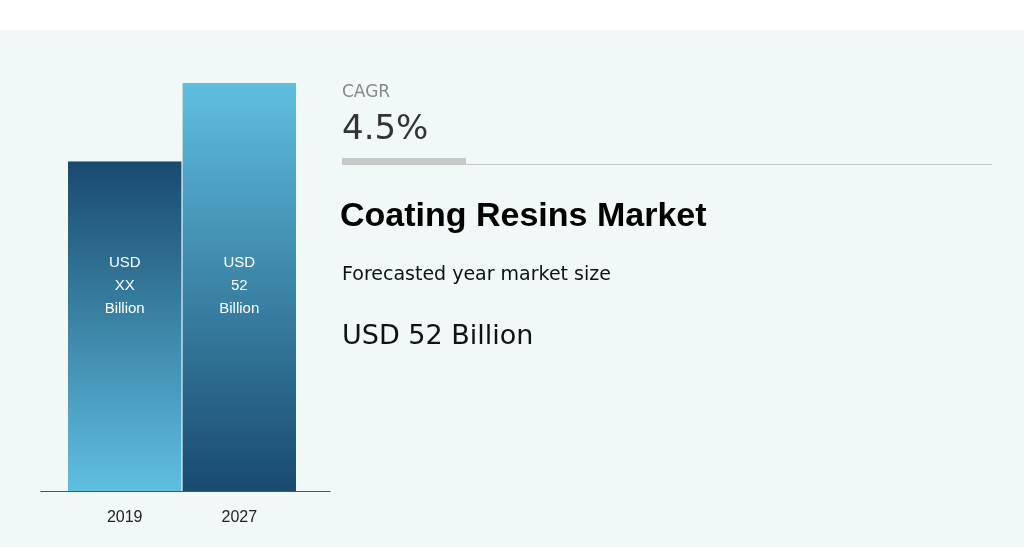  Describe the element at coordinates (124, 516) in the screenshot. I see `x-tick-label: 2019` at that location.